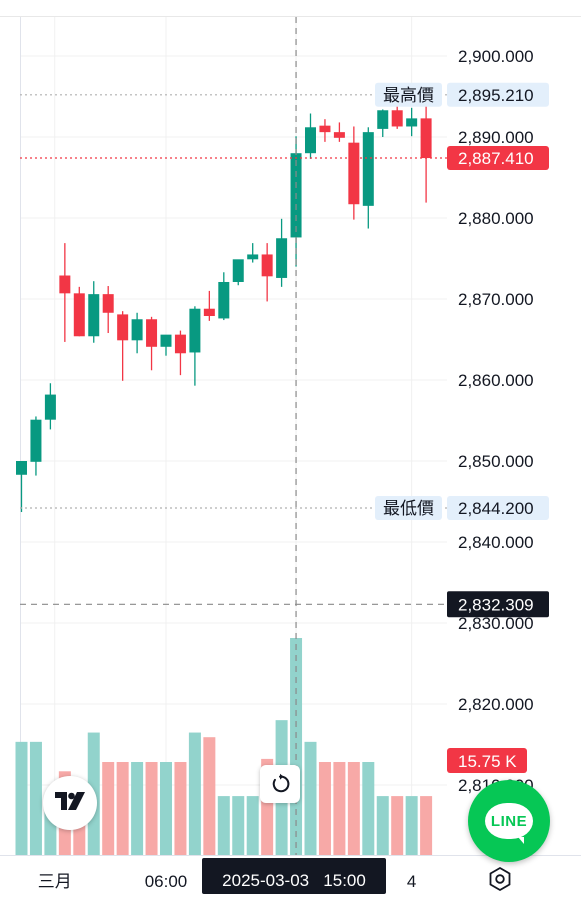 This screenshot has height=900, width=581. Describe the element at coordinates (411, 881) in the screenshot. I see `time-axis-label: 4` at that location.